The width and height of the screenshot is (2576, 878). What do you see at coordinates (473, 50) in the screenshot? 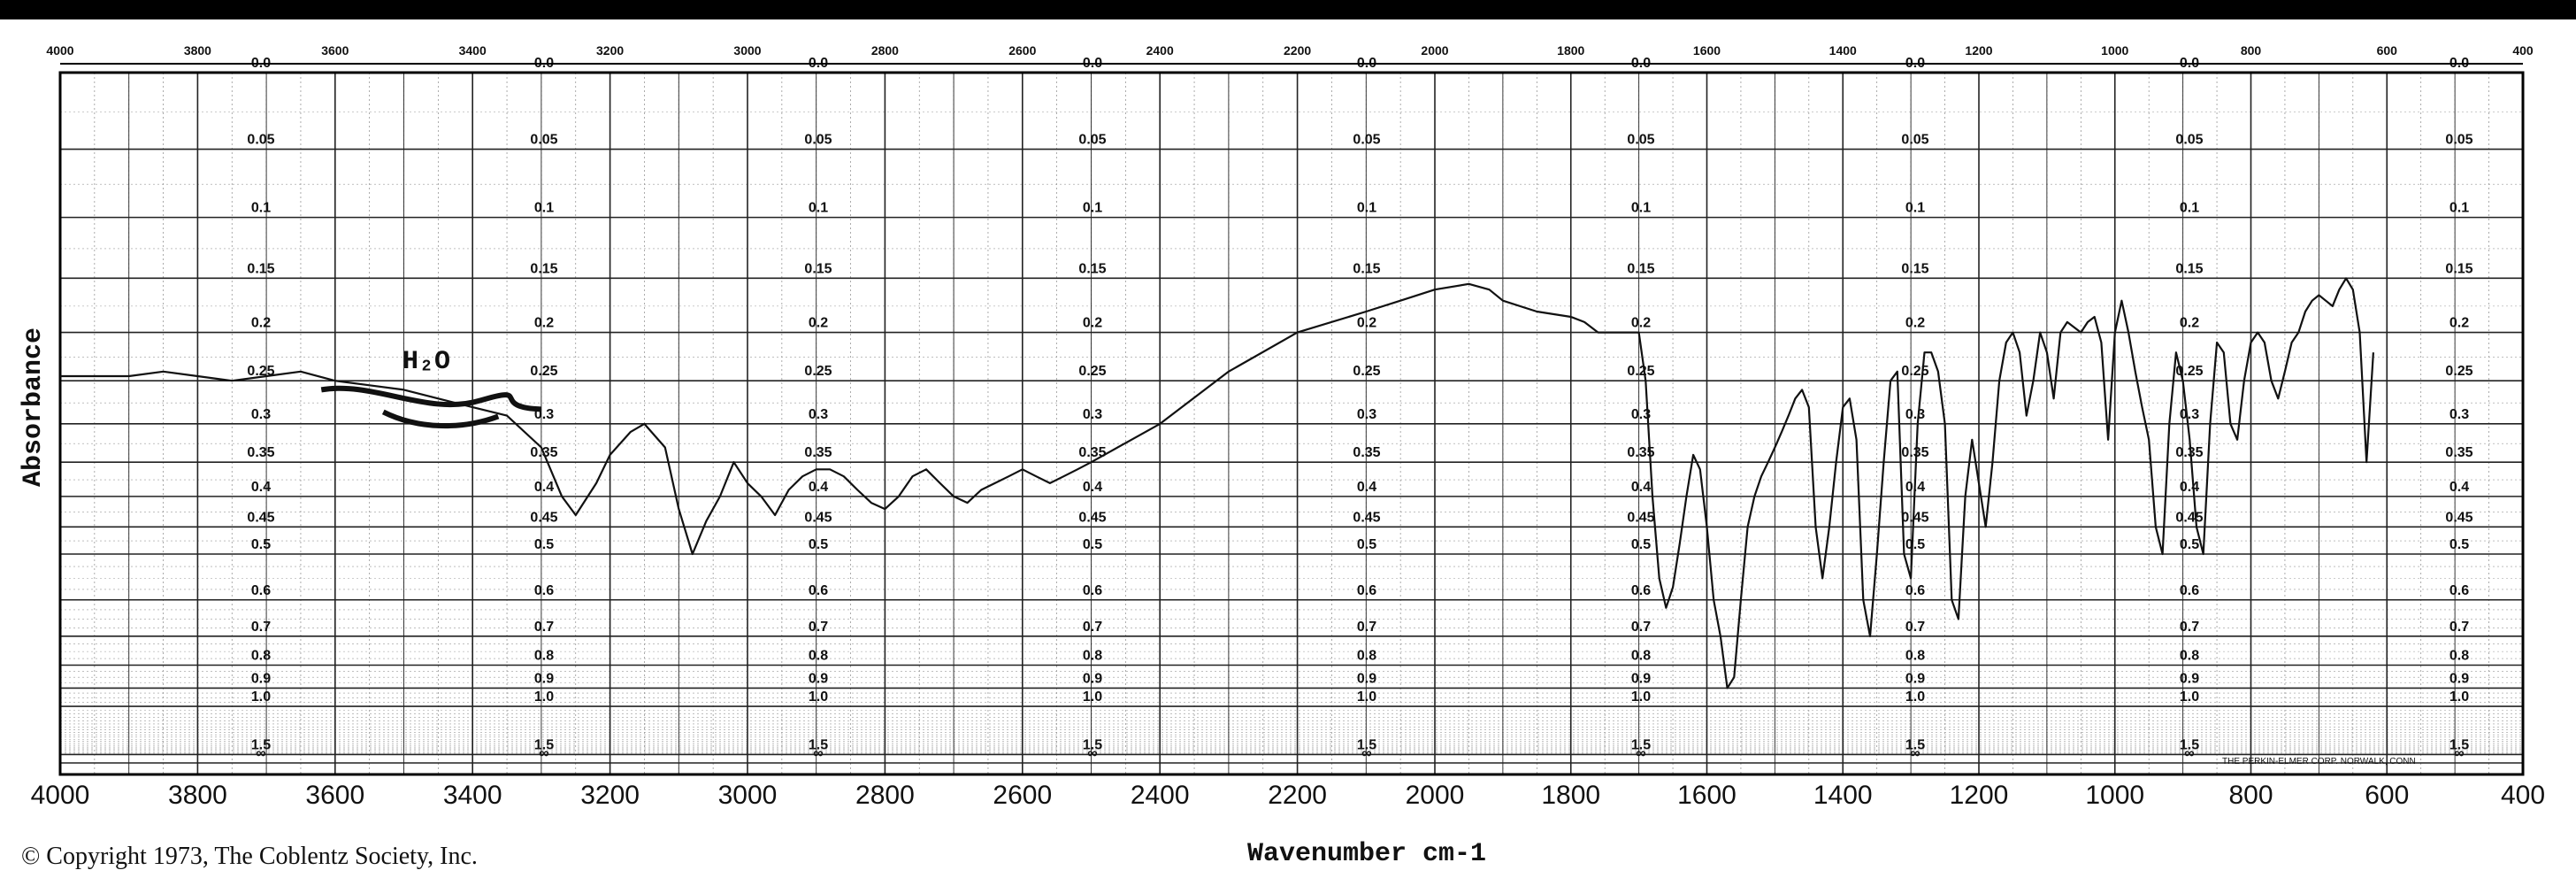
I see `x-tick-label-top: 3400` at bounding box center [473, 50].